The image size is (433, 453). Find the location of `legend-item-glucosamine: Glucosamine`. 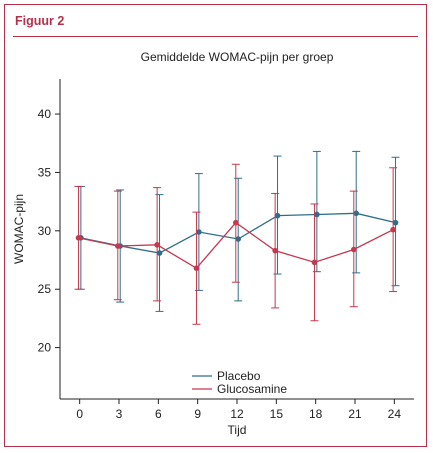

legend-item-glucosamine: Glucosamine is located at coordinates (239, 389).